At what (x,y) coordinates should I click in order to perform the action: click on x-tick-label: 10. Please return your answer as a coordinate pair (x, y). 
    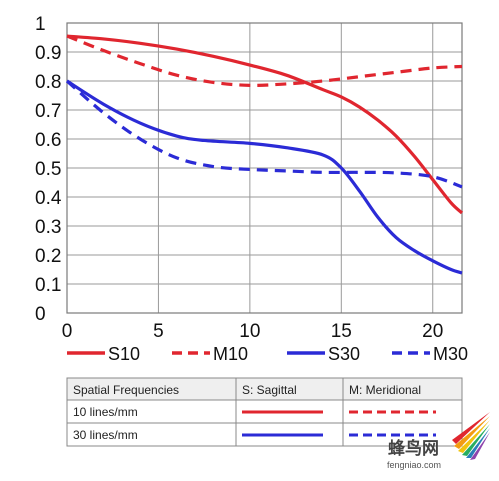
    Looking at the image, I should click on (249, 331).